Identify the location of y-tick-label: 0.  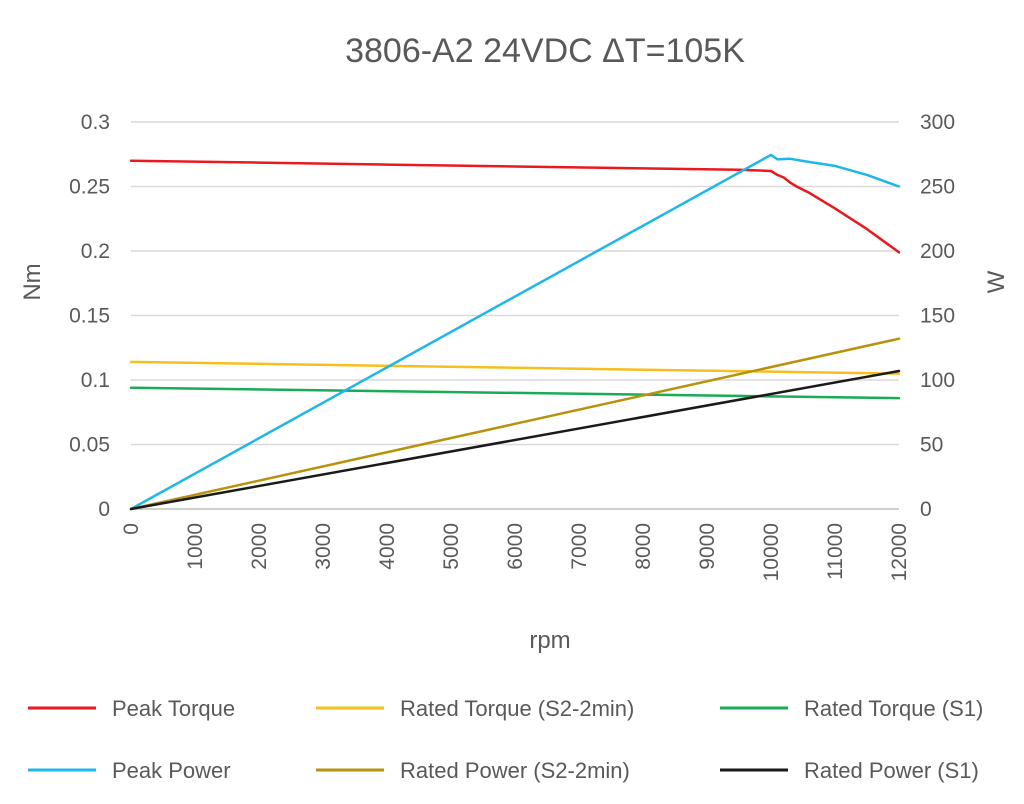
(104, 509).